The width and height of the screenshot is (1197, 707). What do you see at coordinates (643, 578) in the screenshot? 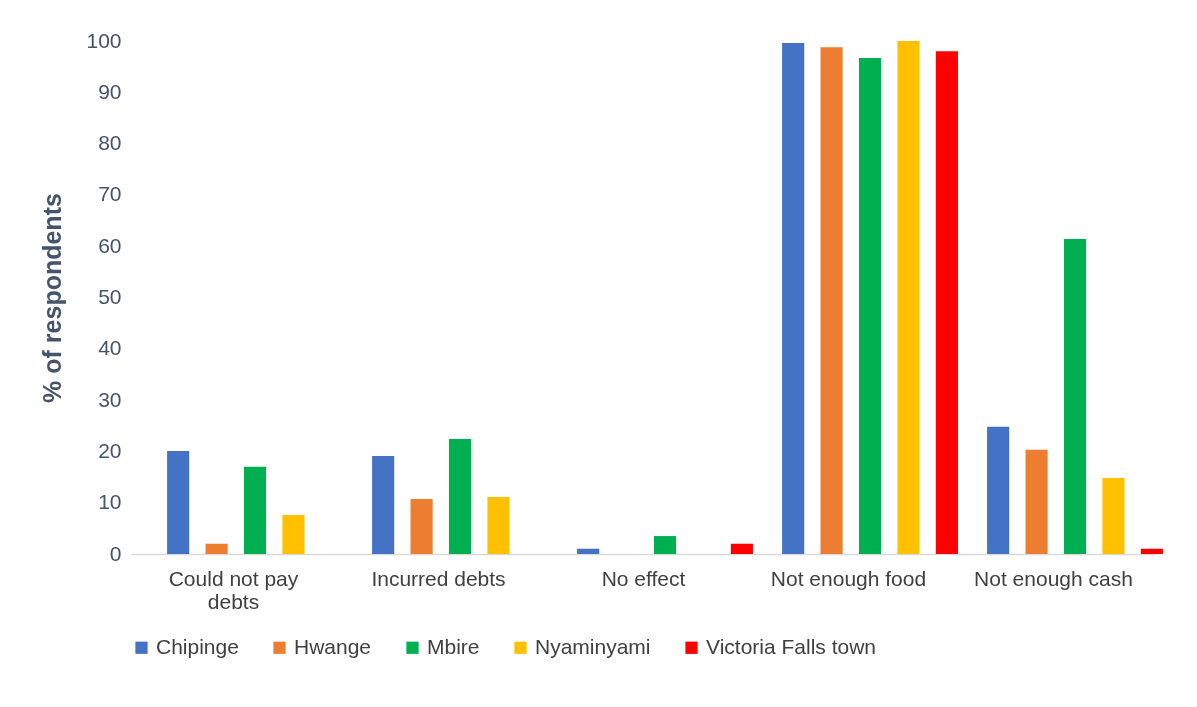
I see `x-tick-label: No effect` at bounding box center [643, 578].